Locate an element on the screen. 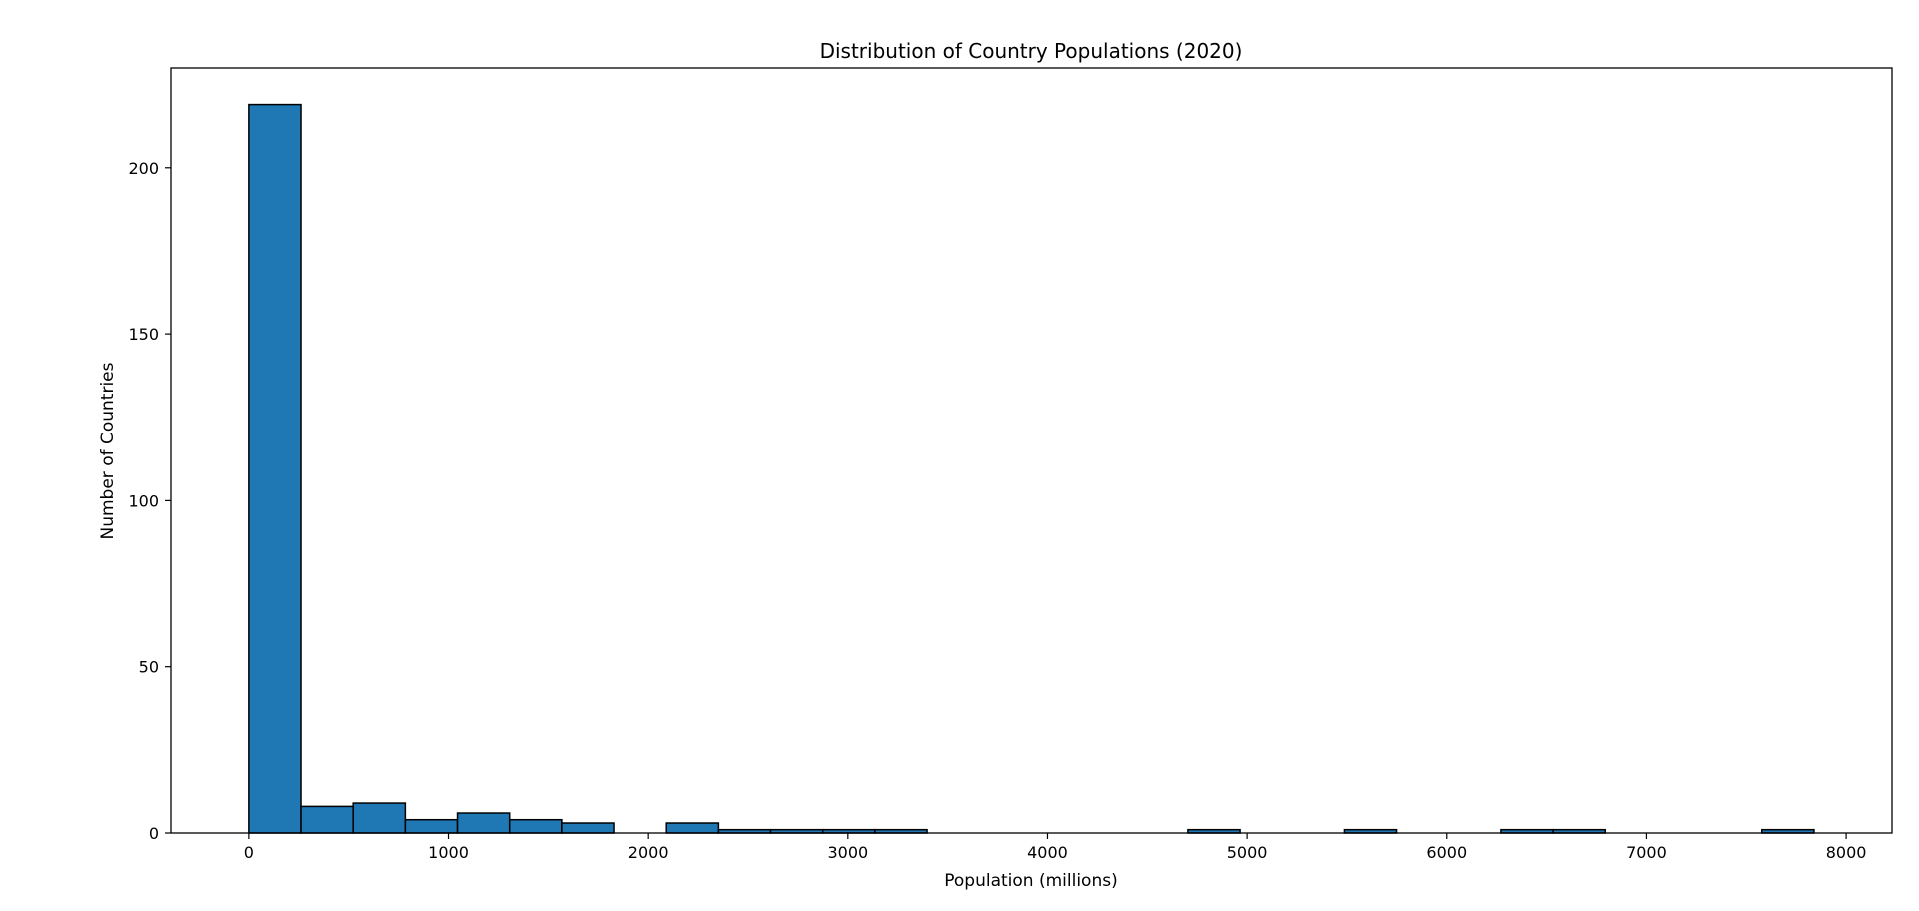 Image resolution: width=1919 pixels, height=911 pixels. x-axis: 0 1000 2000 3000 4000 5000 6000 7000 8000 is located at coordinates (1055, 847).